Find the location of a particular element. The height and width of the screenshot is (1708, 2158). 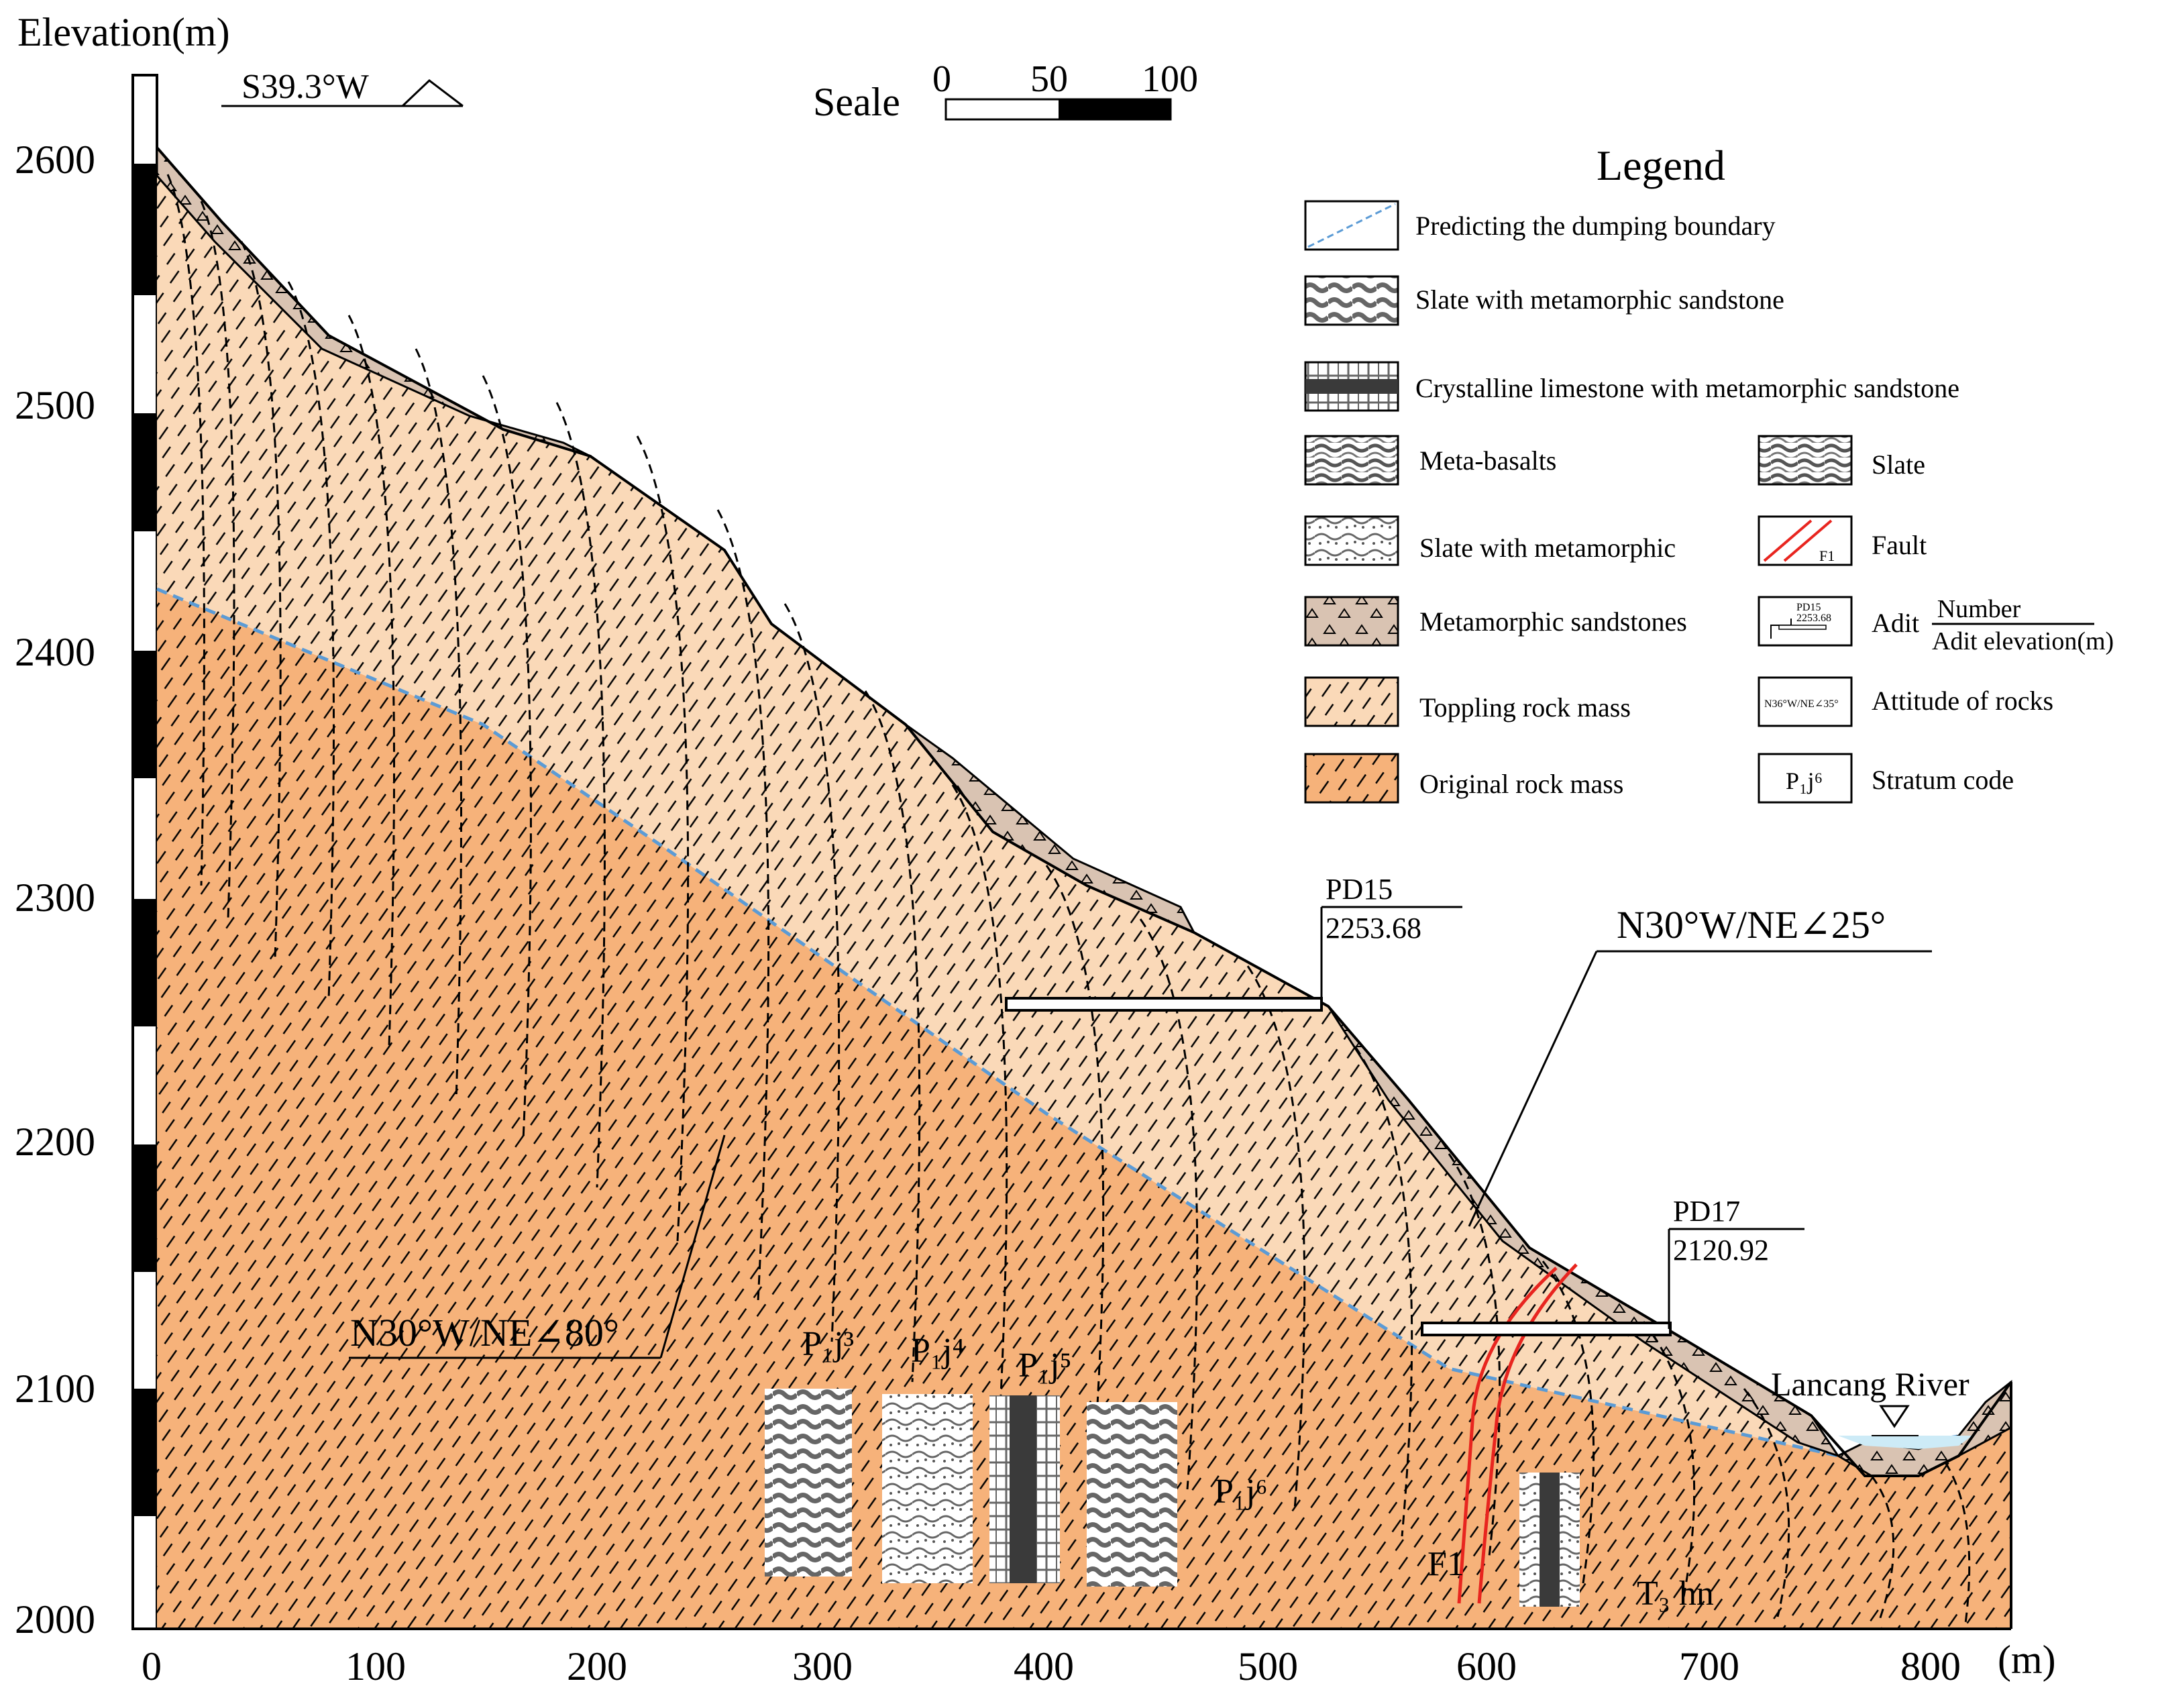

x-tick-500: 500 is located at coordinates (1268, 1666).